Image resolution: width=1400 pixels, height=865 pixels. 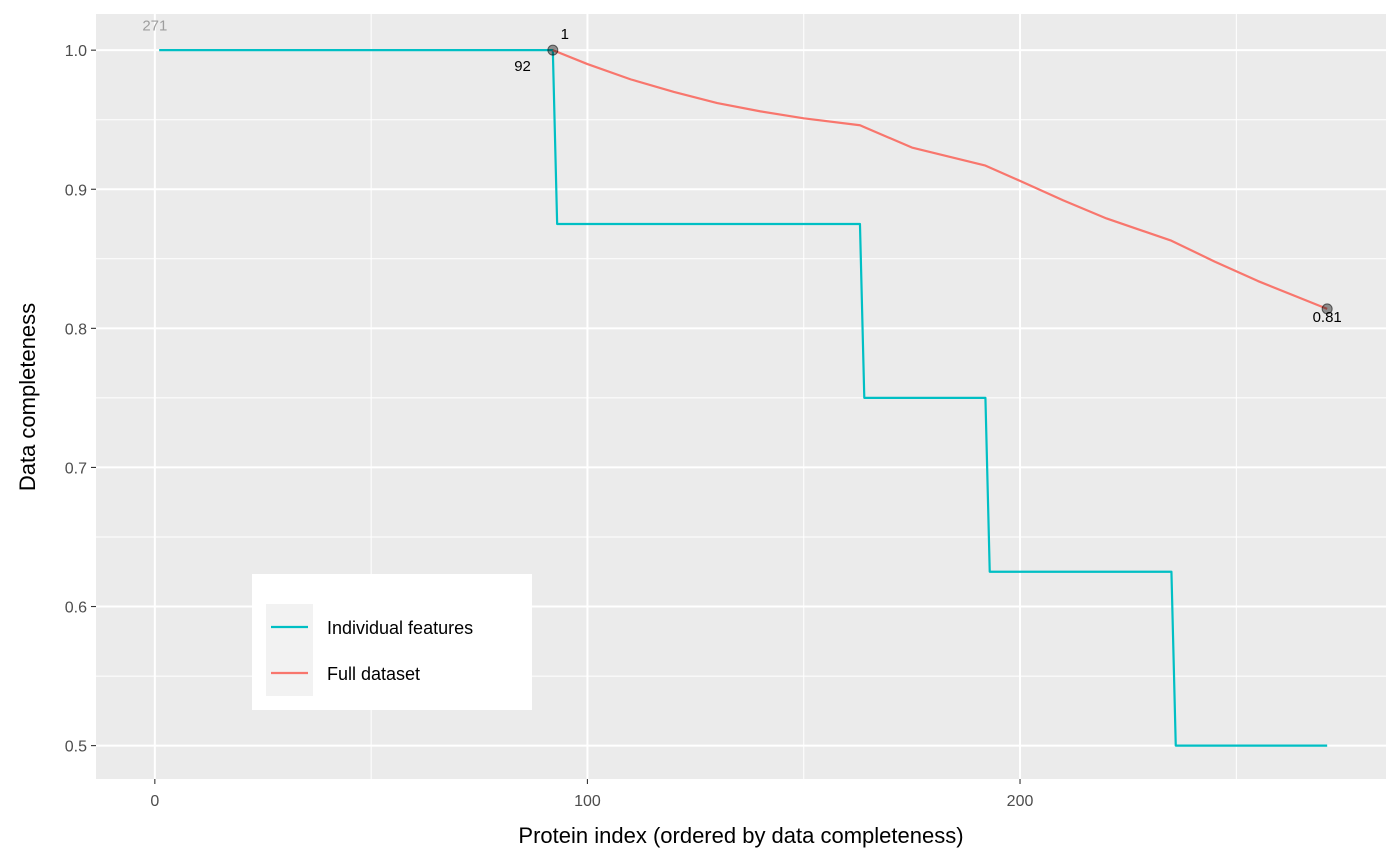 What do you see at coordinates (76, 190) in the screenshot?
I see `y-tick-label: 0.9` at bounding box center [76, 190].